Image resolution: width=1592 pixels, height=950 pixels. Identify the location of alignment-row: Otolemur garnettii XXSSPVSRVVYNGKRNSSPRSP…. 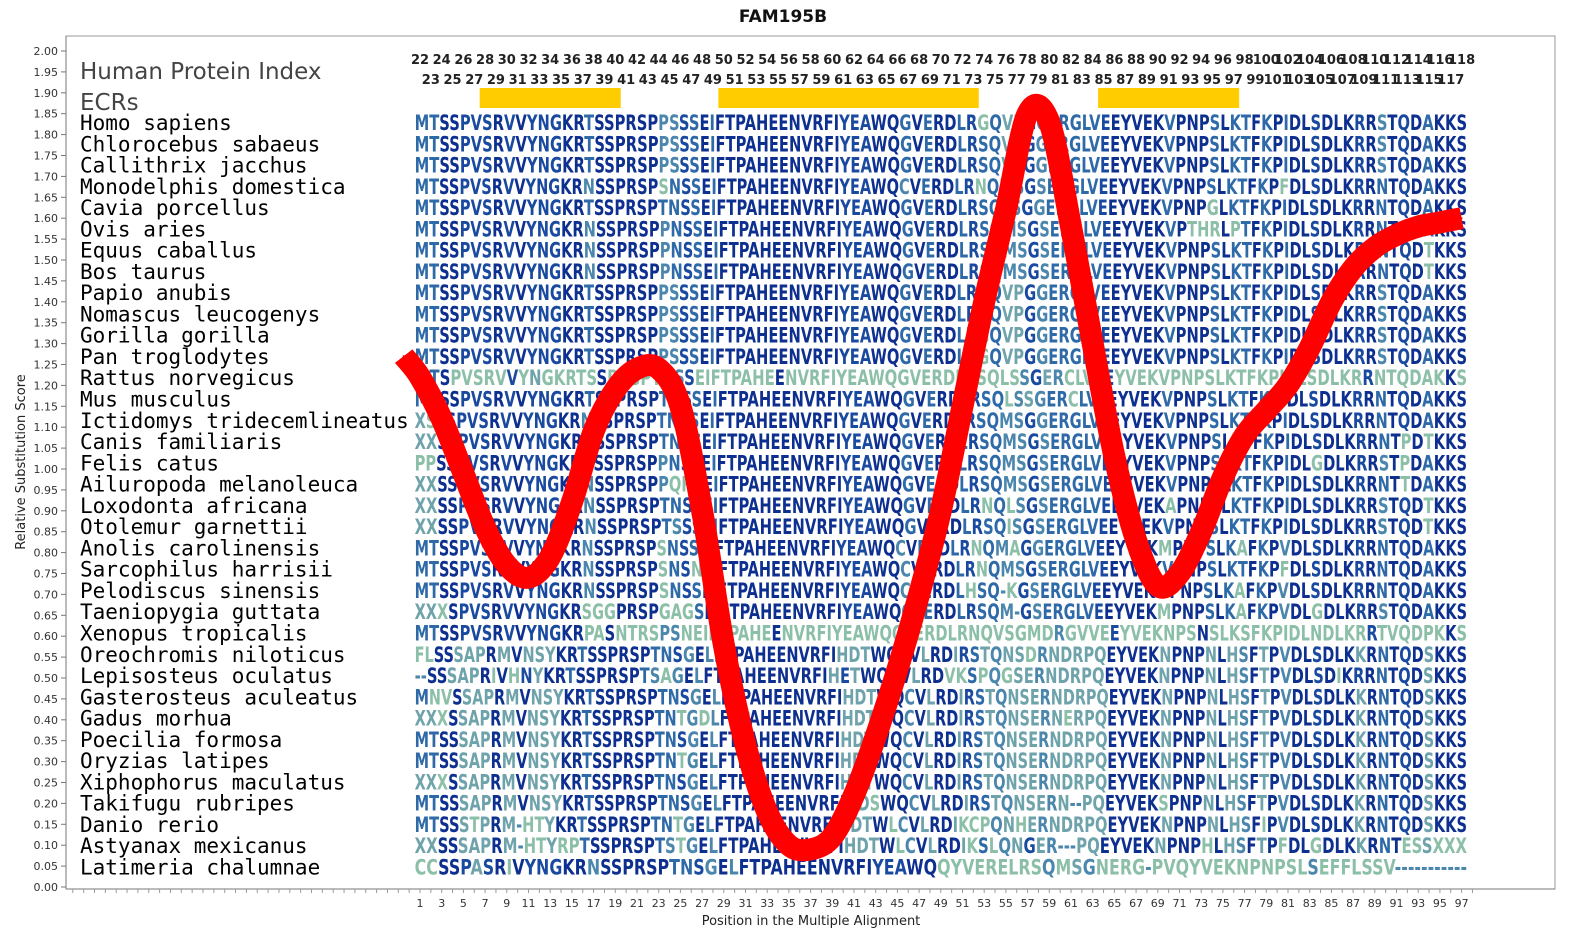
(773, 527).